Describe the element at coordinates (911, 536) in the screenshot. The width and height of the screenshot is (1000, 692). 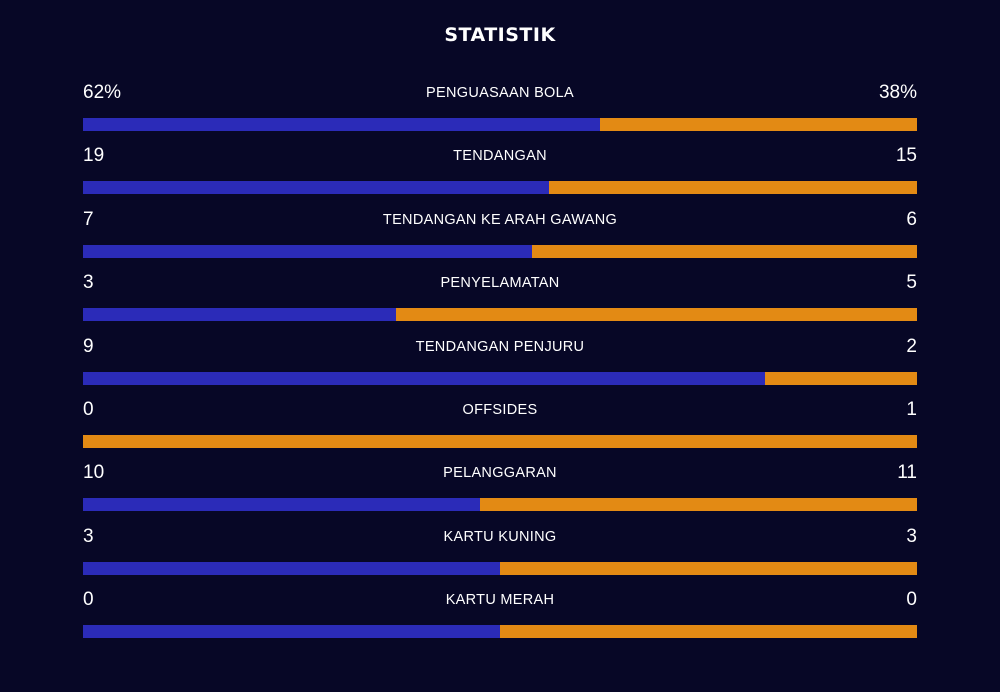
I see `away-value: 3` at that location.